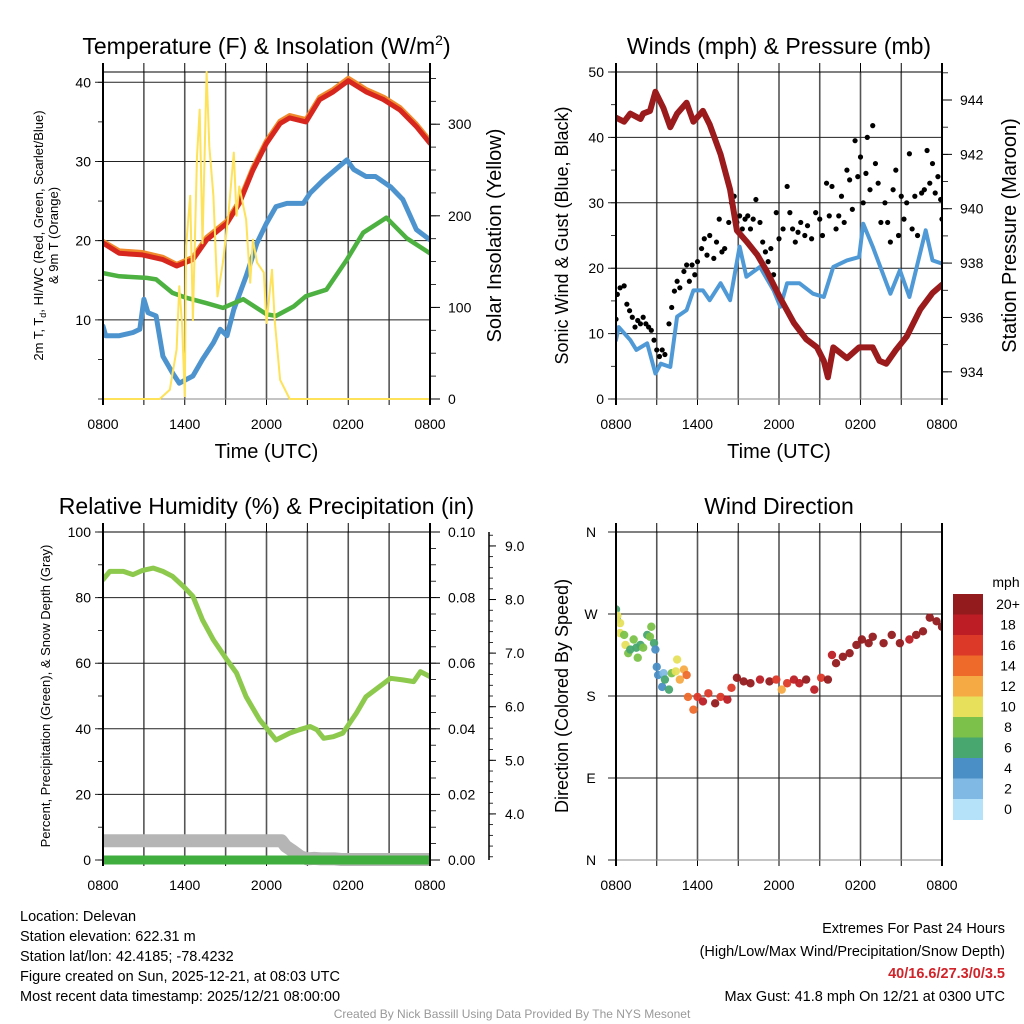 This screenshot has width=1024, height=1024. What do you see at coordinates (972, 154) in the screenshot?
I see `y-tick-label-right: 942` at bounding box center [972, 154].